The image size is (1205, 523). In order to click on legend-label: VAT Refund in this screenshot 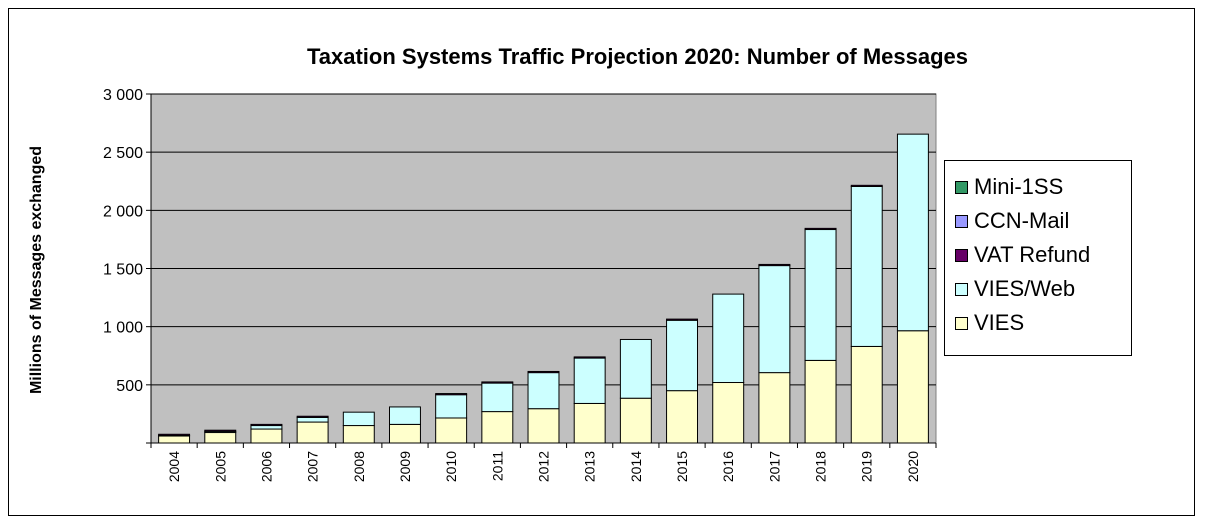, I will do `click(1032, 254)`.